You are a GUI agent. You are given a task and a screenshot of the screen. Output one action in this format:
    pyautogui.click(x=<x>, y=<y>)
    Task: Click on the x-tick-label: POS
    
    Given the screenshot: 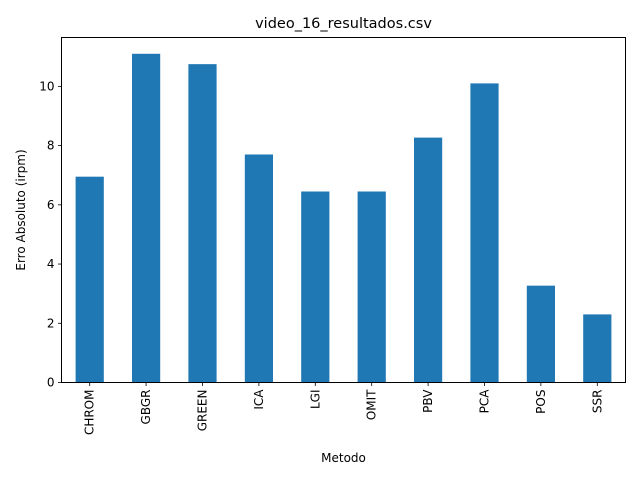 What is the action you would take?
    pyautogui.click(x=541, y=402)
    